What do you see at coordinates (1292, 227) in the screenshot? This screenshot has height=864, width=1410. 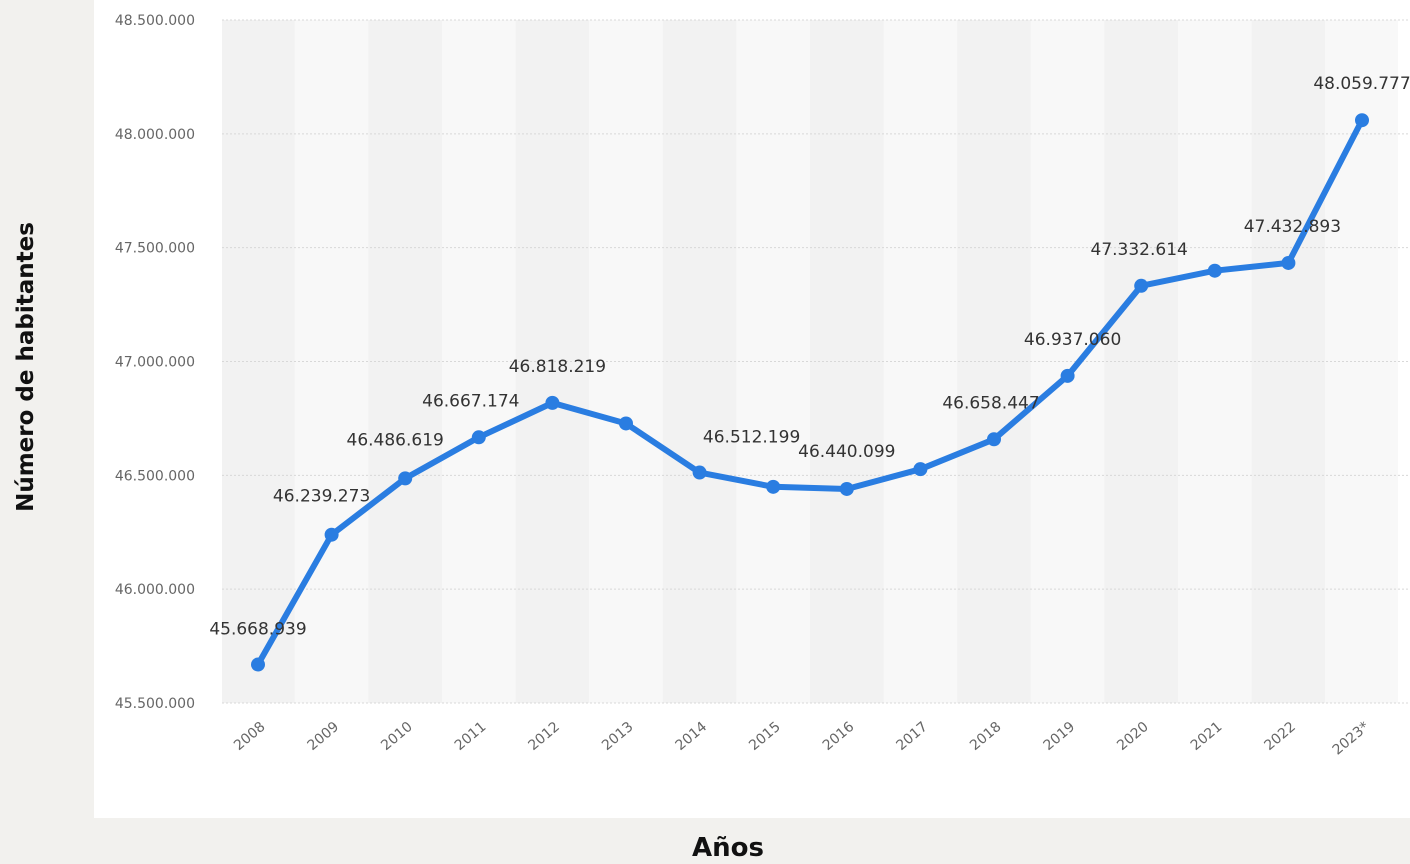 I see `data-label: 47.432.893` at bounding box center [1292, 227].